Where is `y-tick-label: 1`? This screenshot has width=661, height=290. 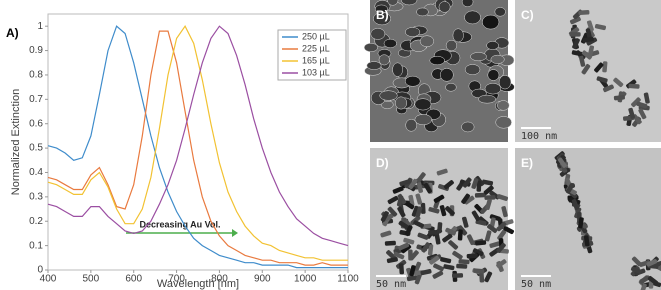
y-tick-label: 1 is located at coordinates (40, 26).